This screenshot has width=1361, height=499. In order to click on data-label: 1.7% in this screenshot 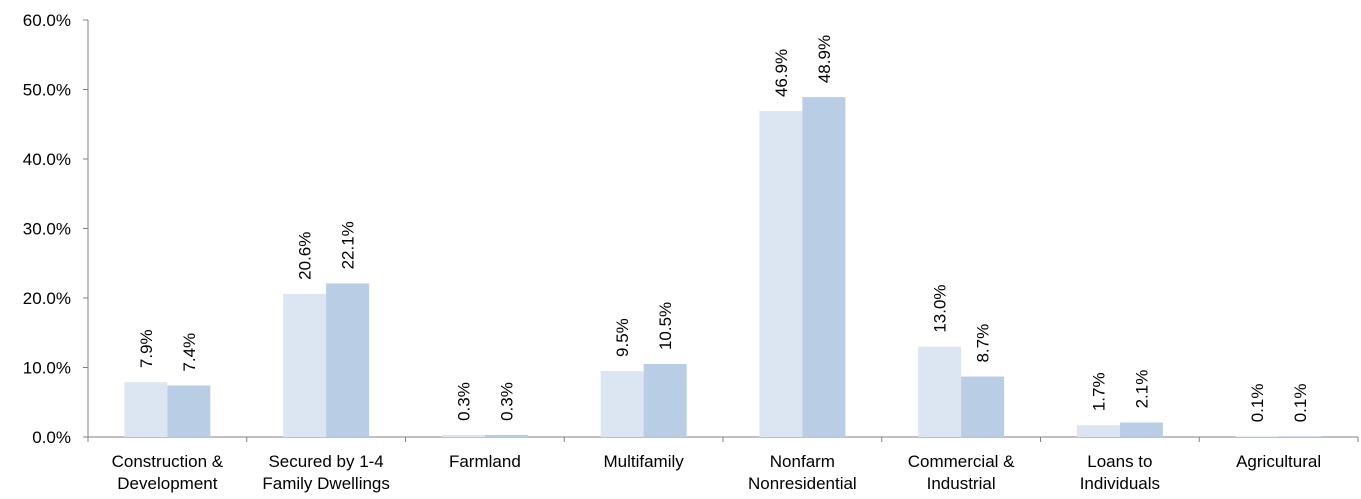, I will do `click(1098, 391)`.